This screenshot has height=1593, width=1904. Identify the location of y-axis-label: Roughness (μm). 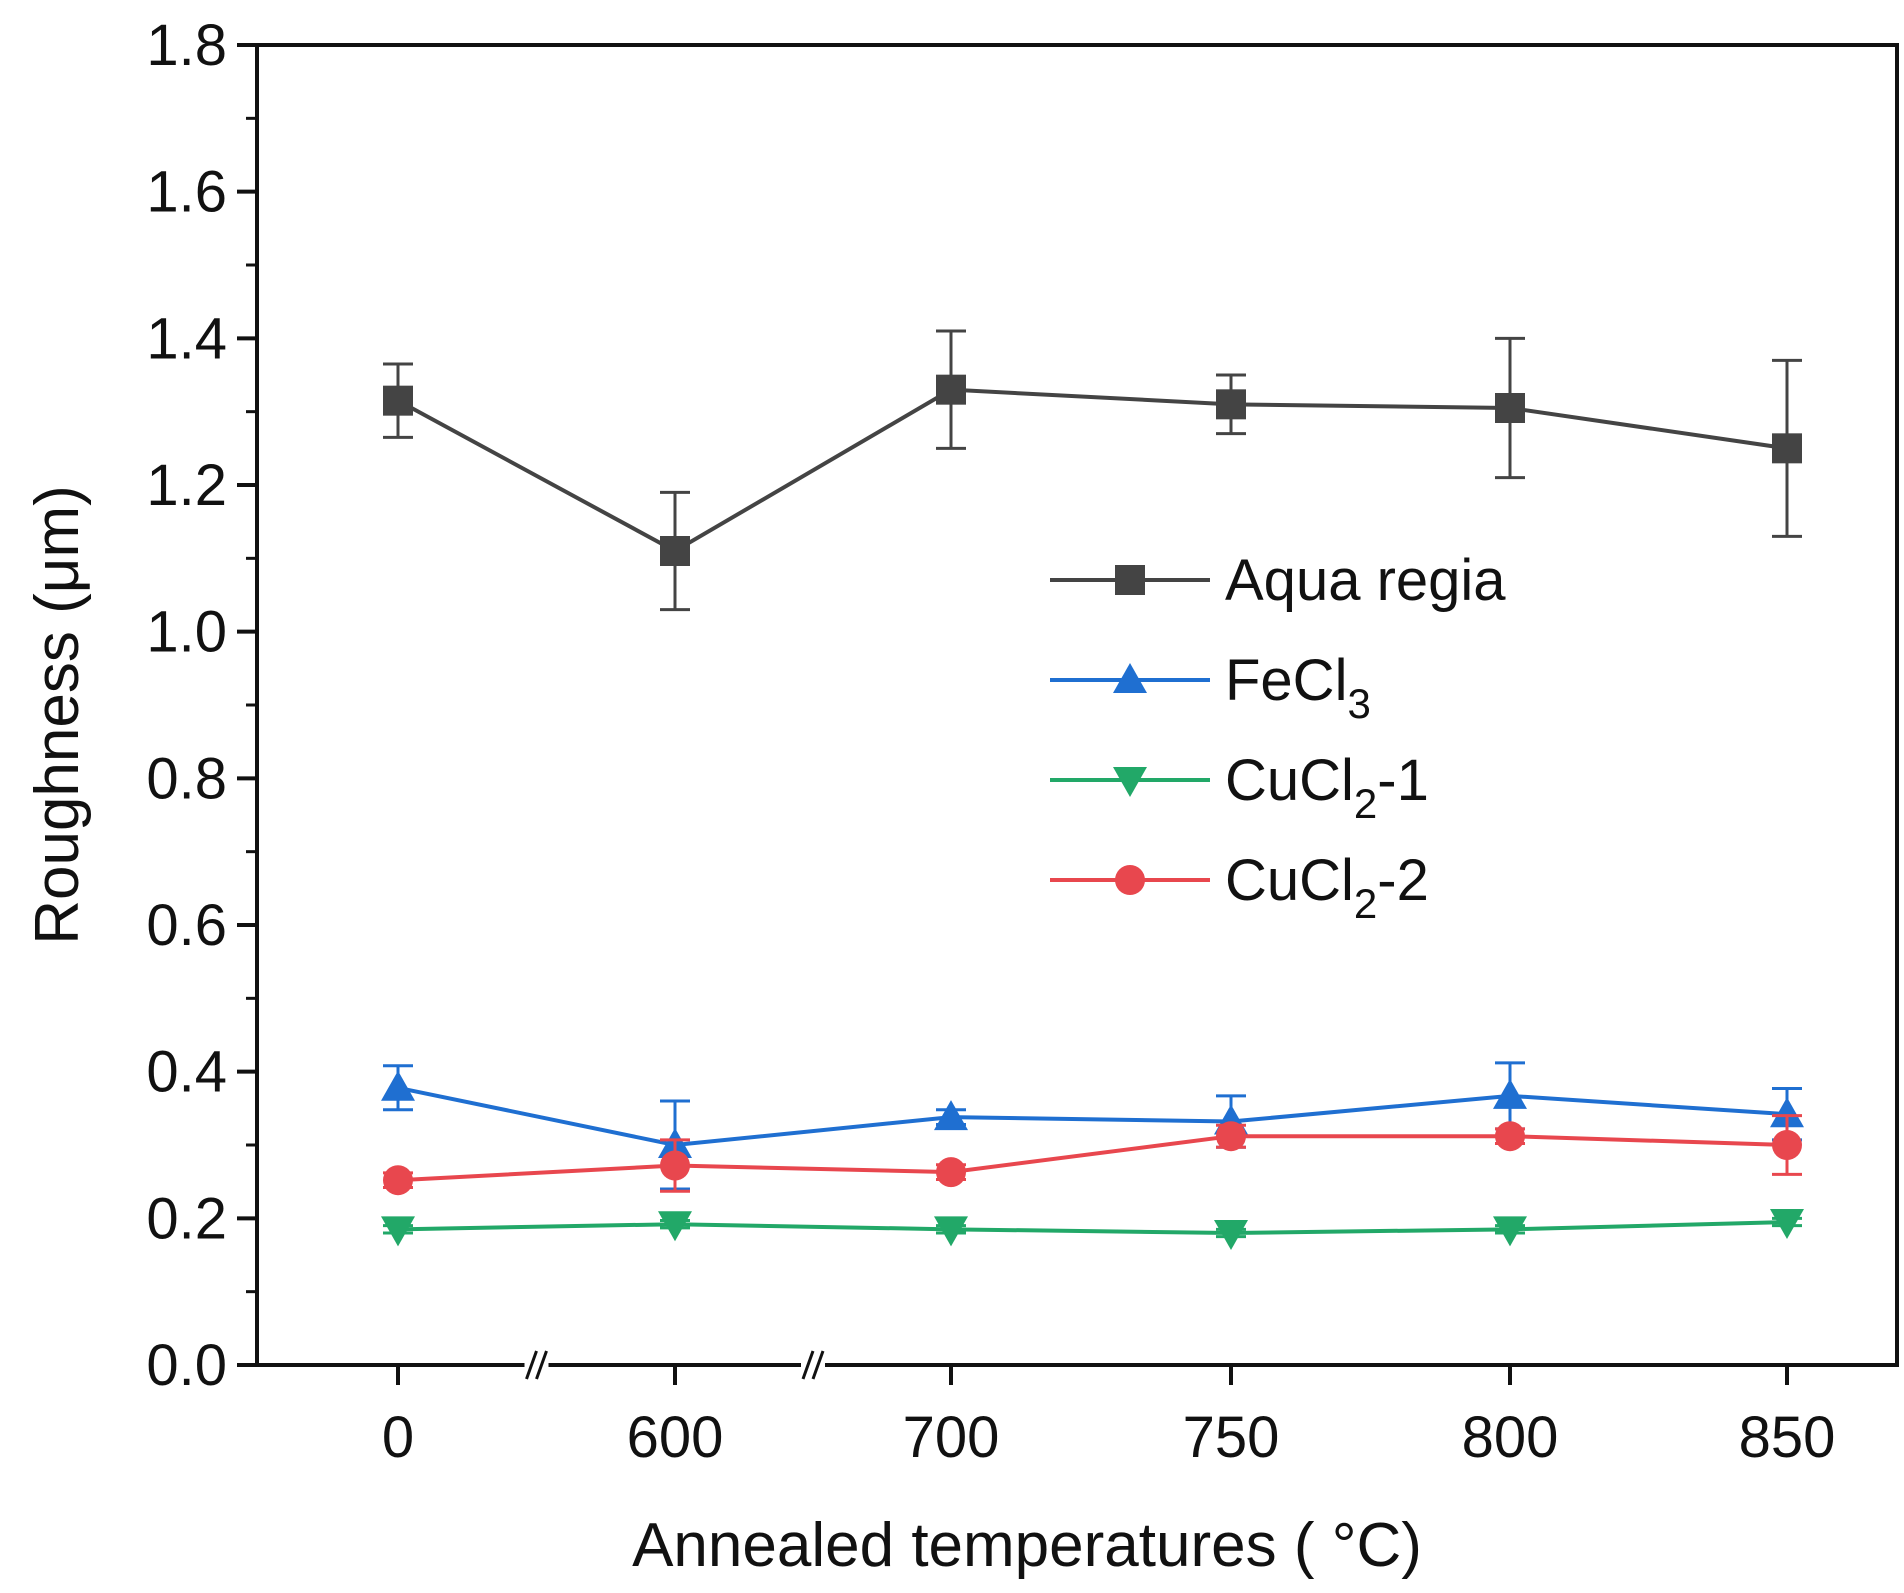
(57, 715).